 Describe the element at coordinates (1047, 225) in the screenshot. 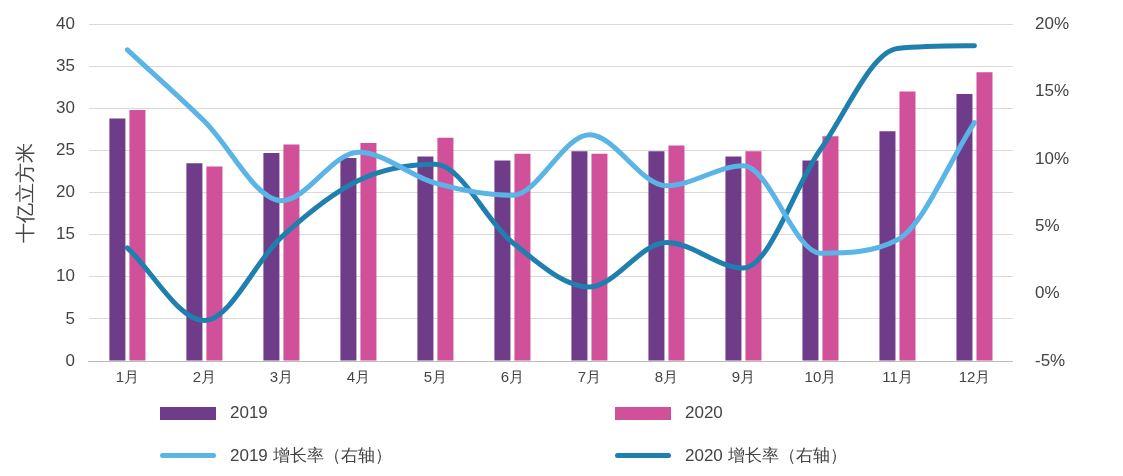

I see `y2-tick-label: 5%` at that location.